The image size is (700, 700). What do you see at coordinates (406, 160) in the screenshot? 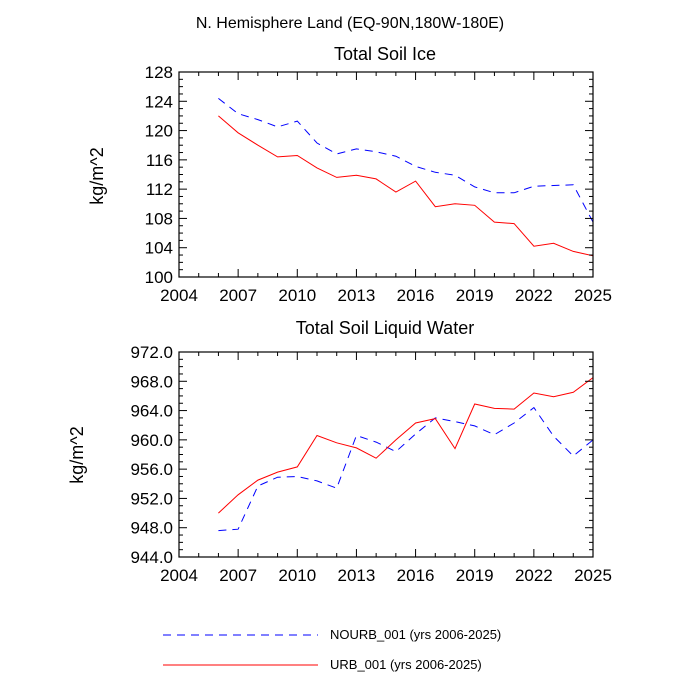
I see `series-line-nourb-soil-ice` at bounding box center [406, 160].